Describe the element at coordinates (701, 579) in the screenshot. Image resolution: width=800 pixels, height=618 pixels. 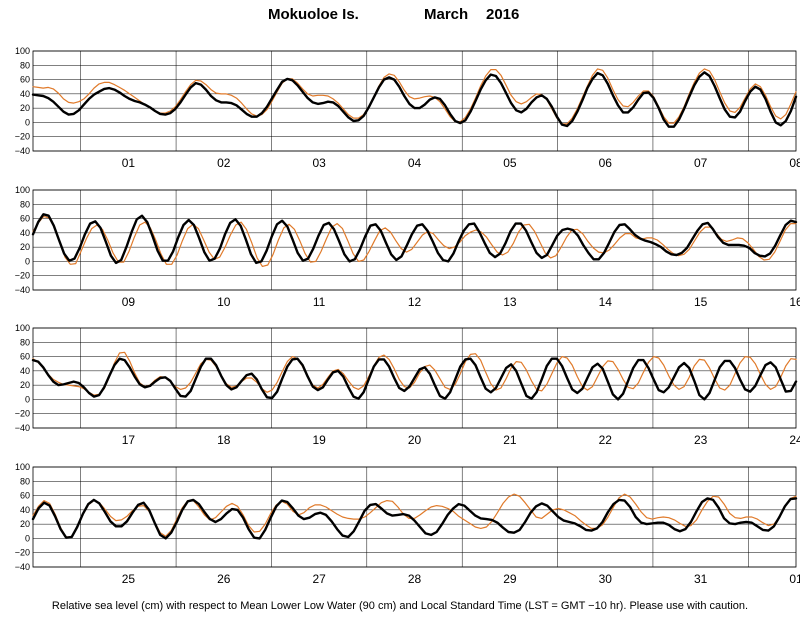
I see `day-label: 31` at that location.